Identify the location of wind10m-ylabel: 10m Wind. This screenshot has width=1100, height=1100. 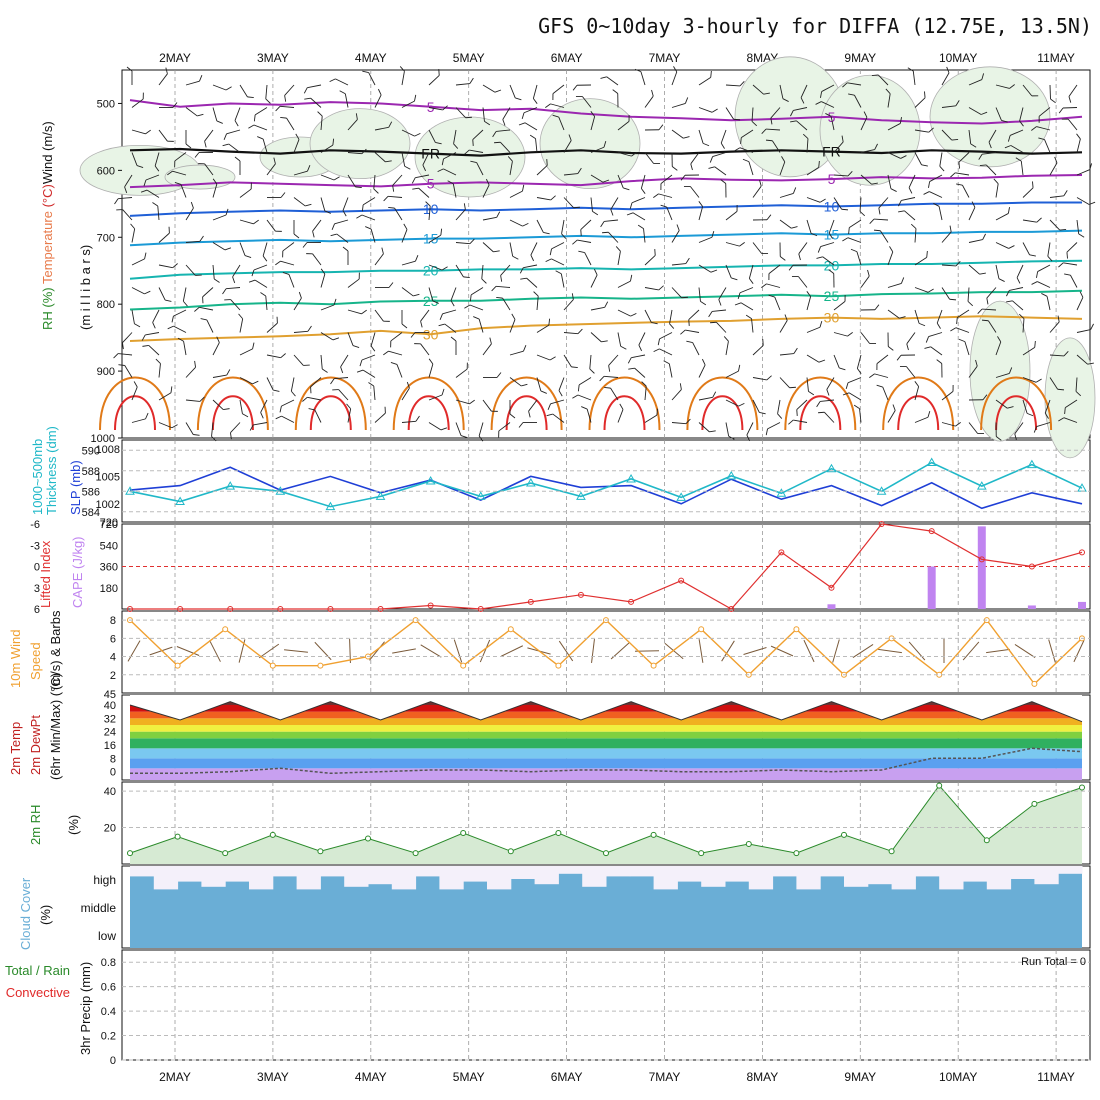
(15, 658).